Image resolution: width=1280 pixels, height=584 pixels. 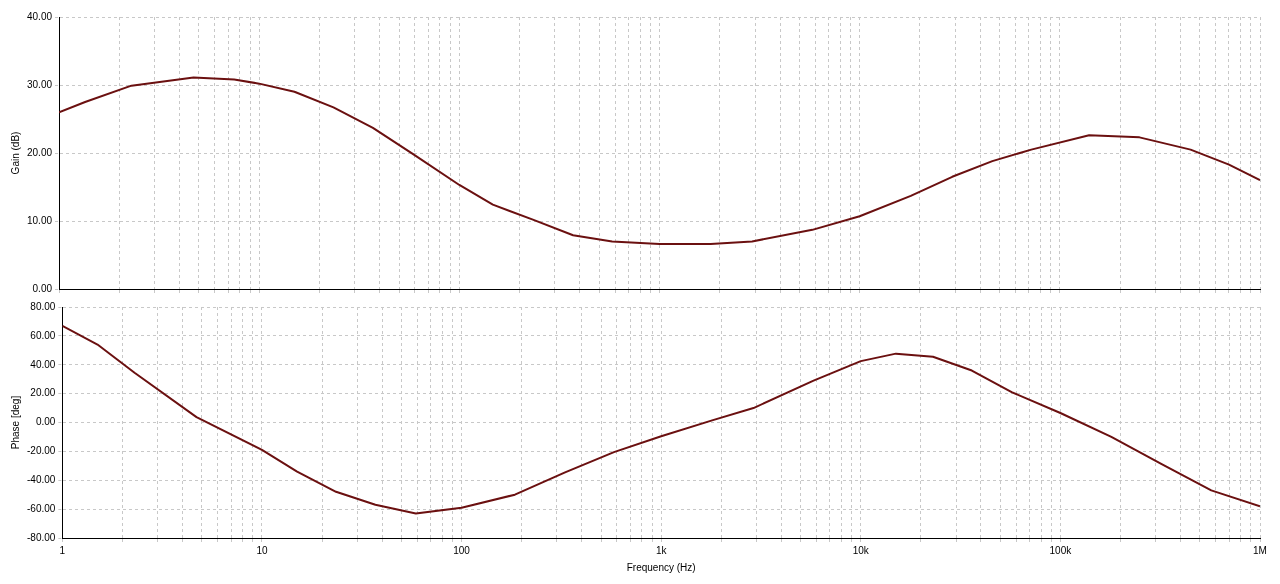 What do you see at coordinates (41, 537) in the screenshot?
I see `y-tick-label: -80.00` at bounding box center [41, 537].